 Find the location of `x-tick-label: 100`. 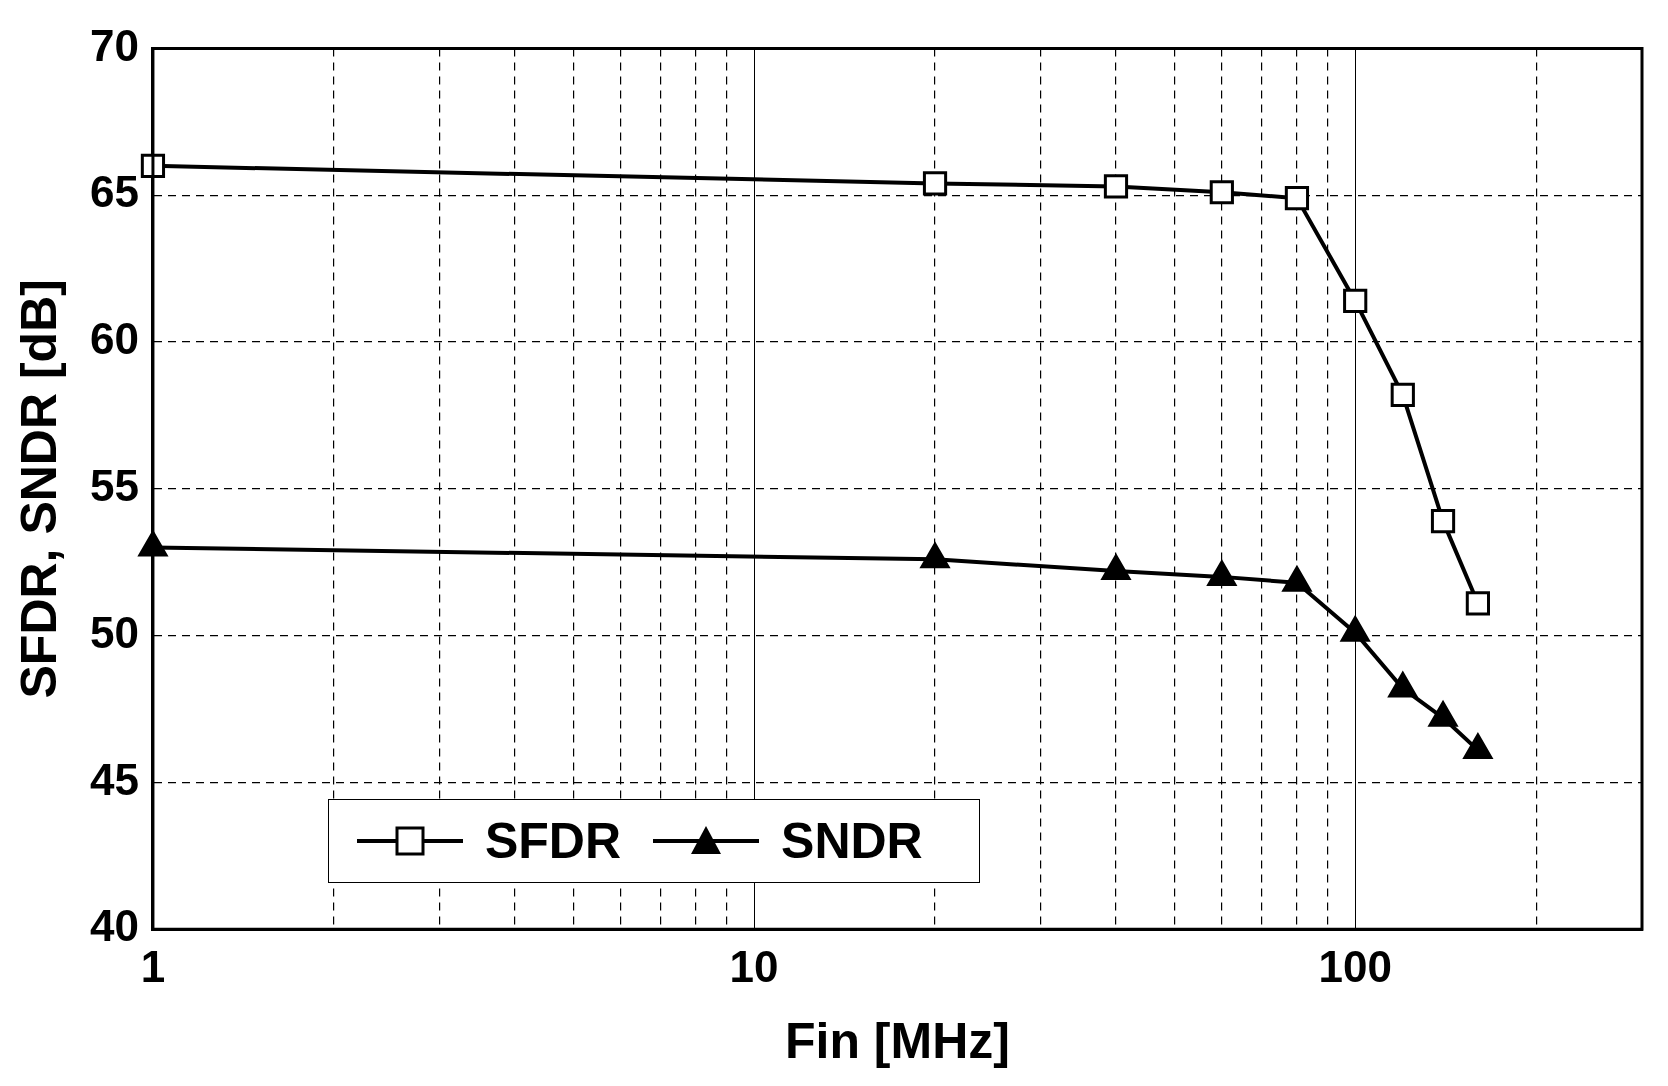

x-tick-label: 100 is located at coordinates (1355, 966).